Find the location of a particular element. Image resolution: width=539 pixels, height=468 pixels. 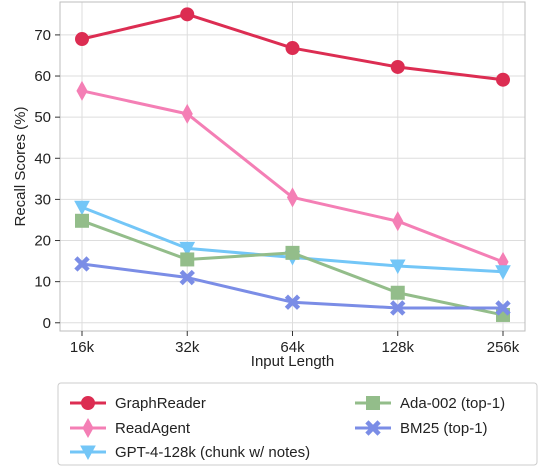

legend-item-graphreader: GraphReader is located at coordinates (138, 403).